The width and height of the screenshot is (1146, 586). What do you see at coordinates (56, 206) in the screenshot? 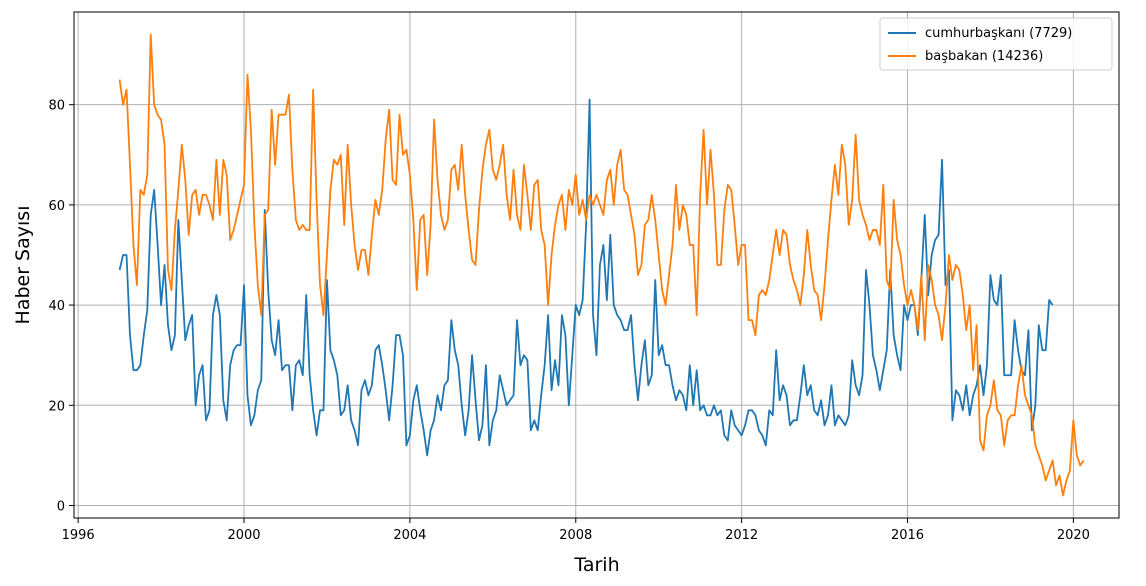
I see `y-tick-label-60: 60` at bounding box center [56, 206].